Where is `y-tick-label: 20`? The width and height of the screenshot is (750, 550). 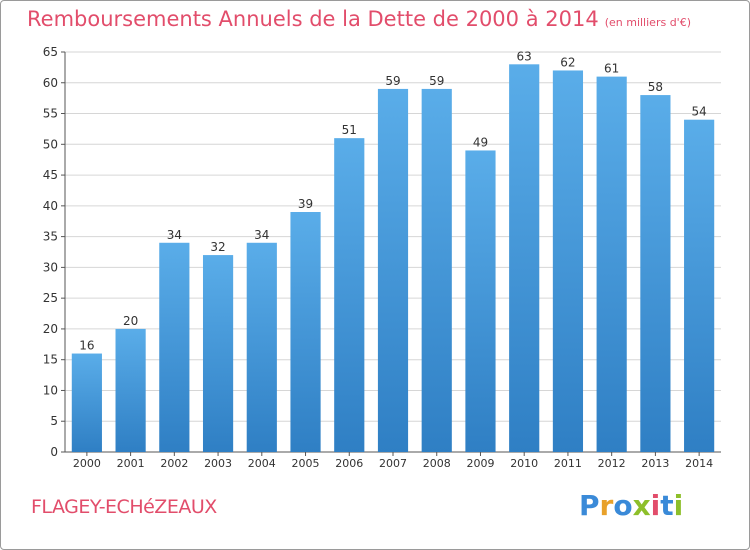
y-tick-label: 20 is located at coordinates (50, 329).